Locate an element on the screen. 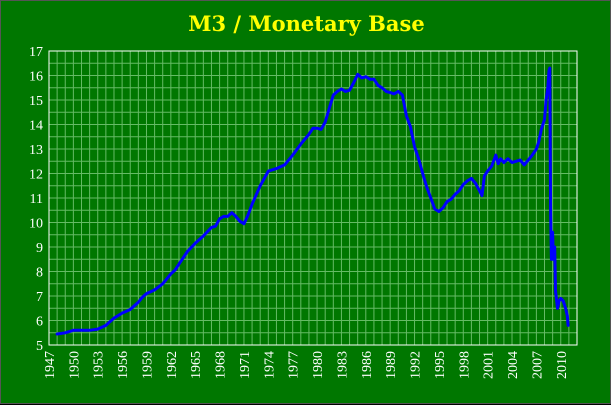  x-tick-label: 1956 is located at coordinates (123, 365).